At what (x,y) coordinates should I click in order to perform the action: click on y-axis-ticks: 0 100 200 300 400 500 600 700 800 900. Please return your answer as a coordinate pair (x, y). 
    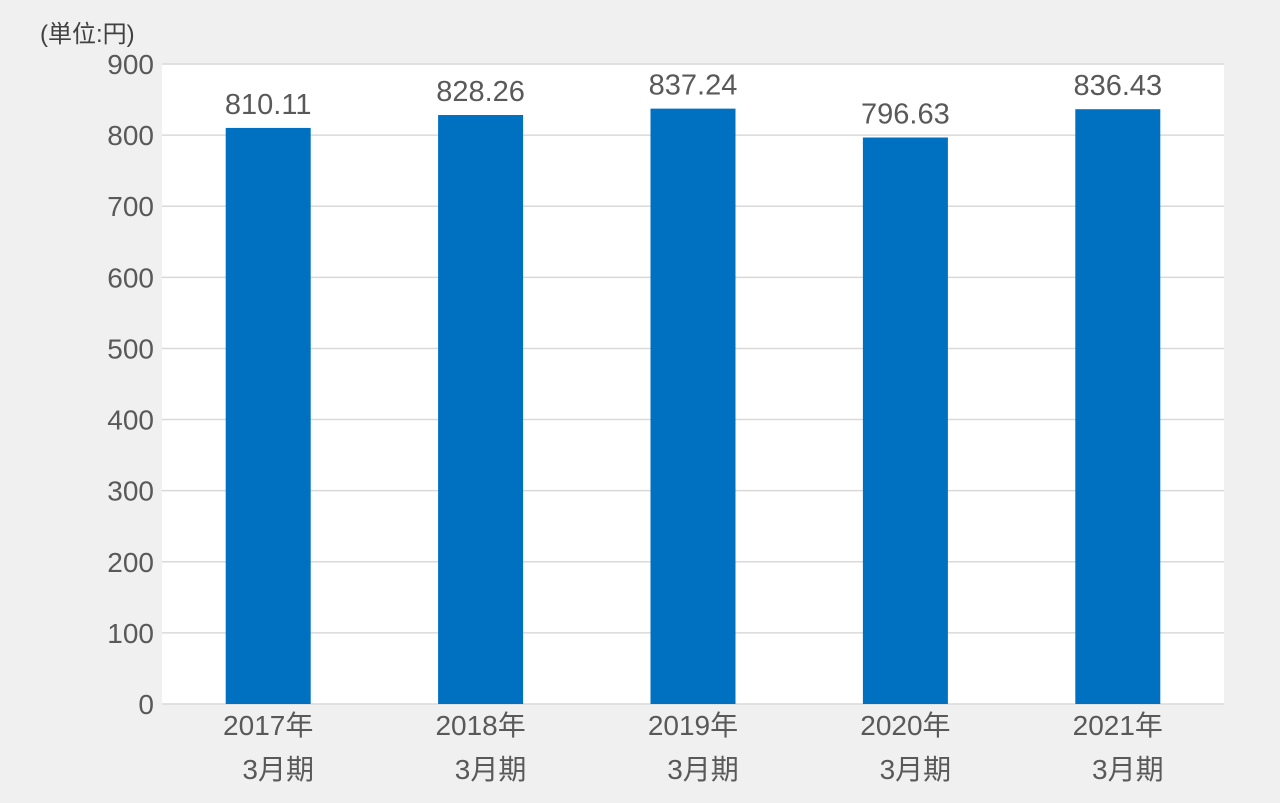
    Looking at the image, I should click on (130, 384).